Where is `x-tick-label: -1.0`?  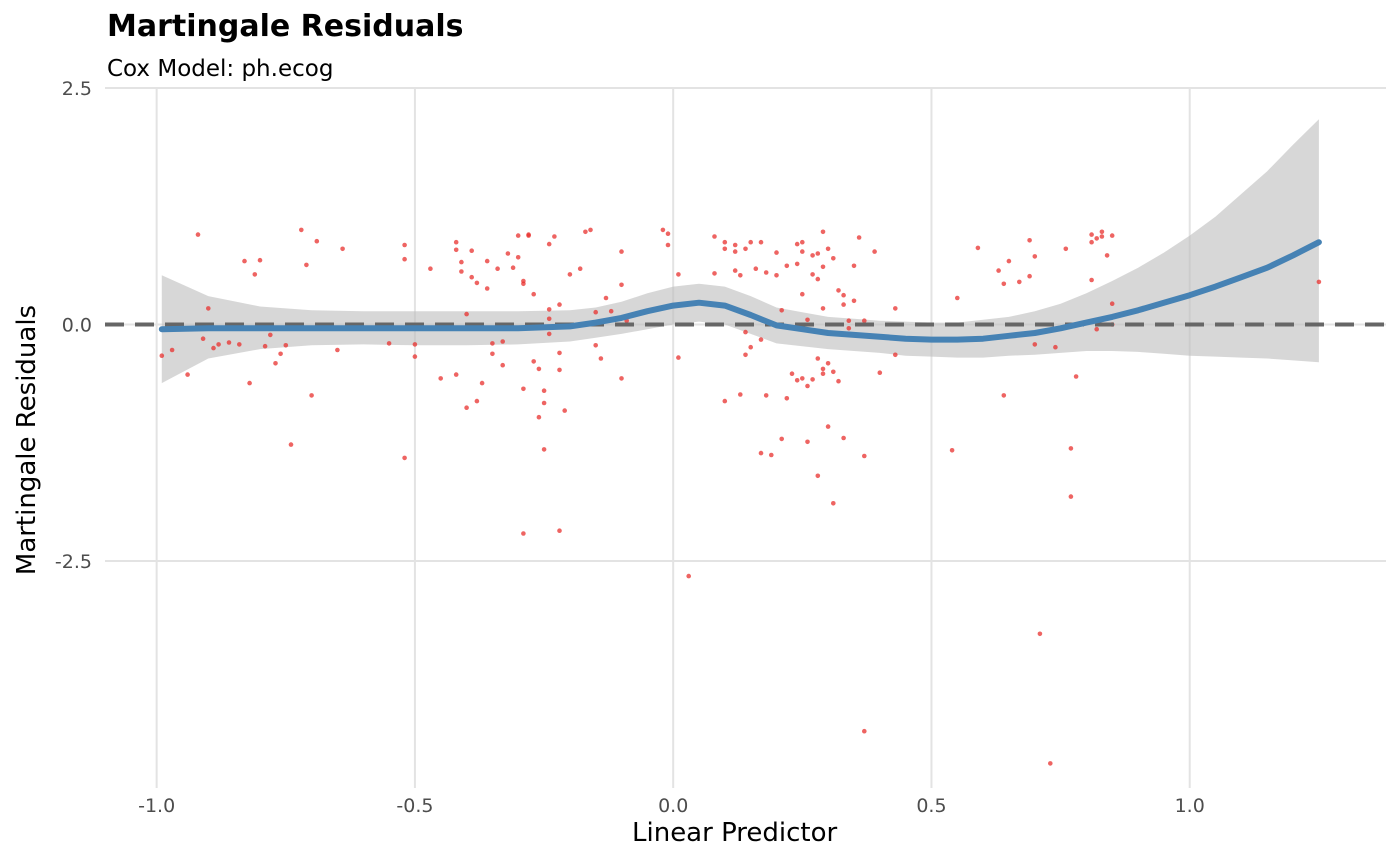 x-tick-label: -1.0 is located at coordinates (156, 806).